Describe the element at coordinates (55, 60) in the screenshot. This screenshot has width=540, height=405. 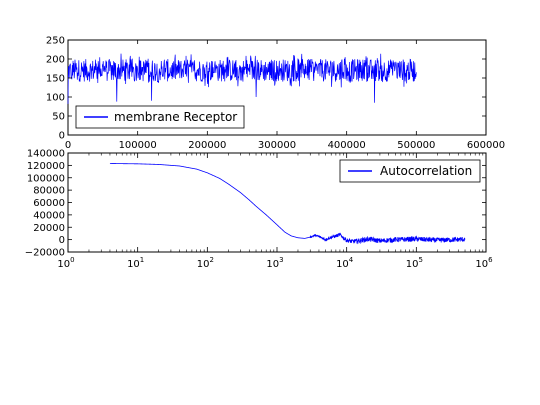
I see `top-y-tick-label: 200` at that location.